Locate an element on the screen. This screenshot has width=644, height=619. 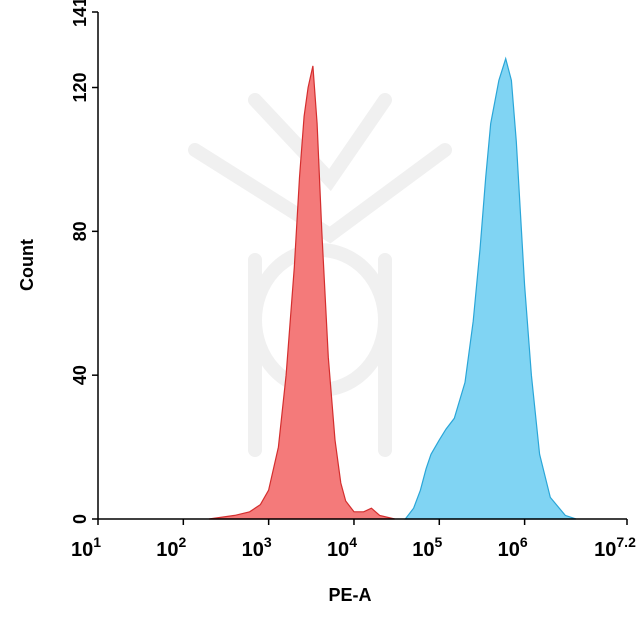
x-tick-exponent: 6 is located at coordinates (524, 542).